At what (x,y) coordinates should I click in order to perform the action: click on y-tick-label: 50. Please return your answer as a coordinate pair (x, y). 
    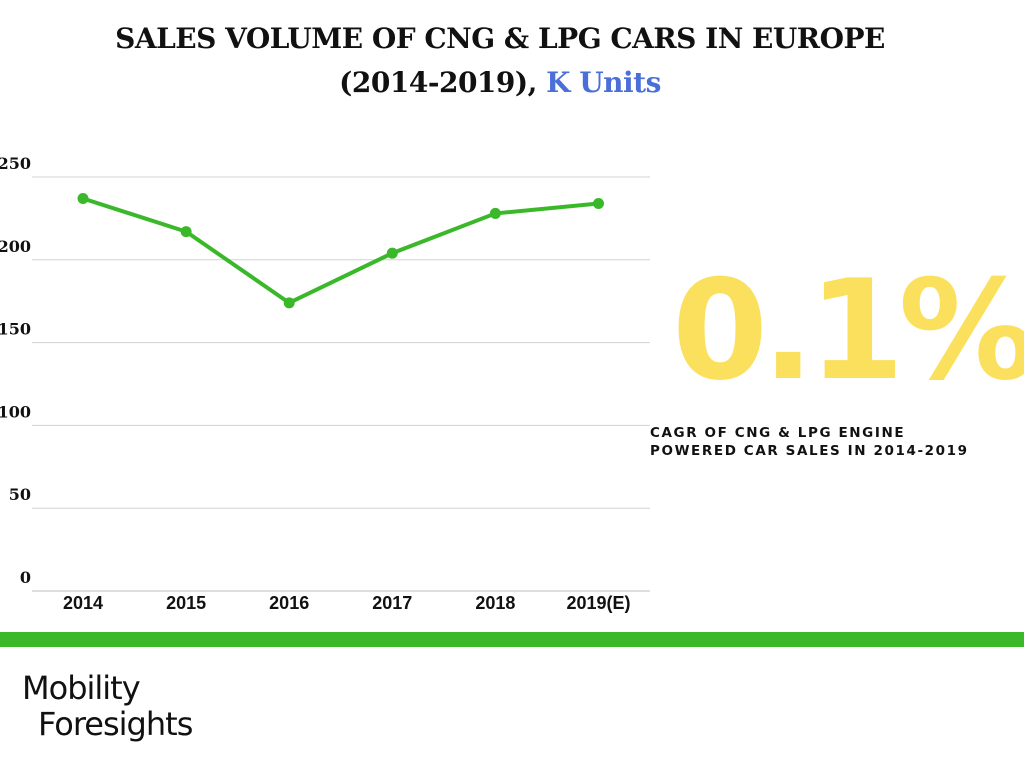
    Looking at the image, I should click on (20, 494).